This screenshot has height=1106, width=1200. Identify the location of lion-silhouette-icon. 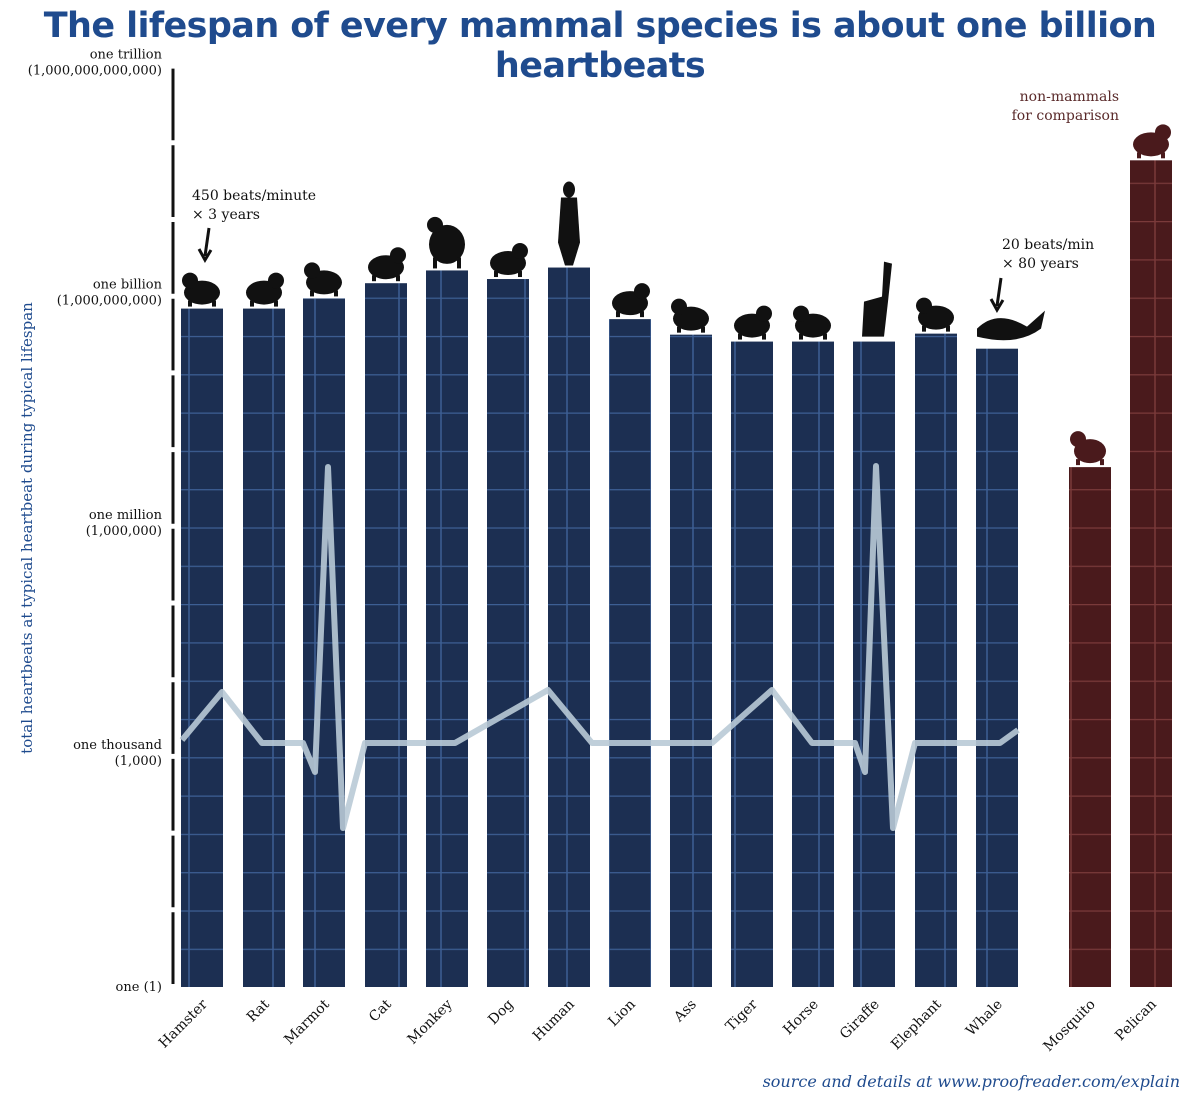
(631, 300).